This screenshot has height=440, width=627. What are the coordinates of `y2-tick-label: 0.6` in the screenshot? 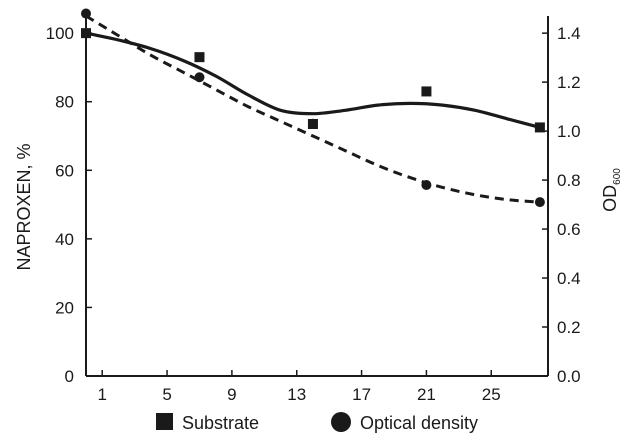 It's located at (569, 229).